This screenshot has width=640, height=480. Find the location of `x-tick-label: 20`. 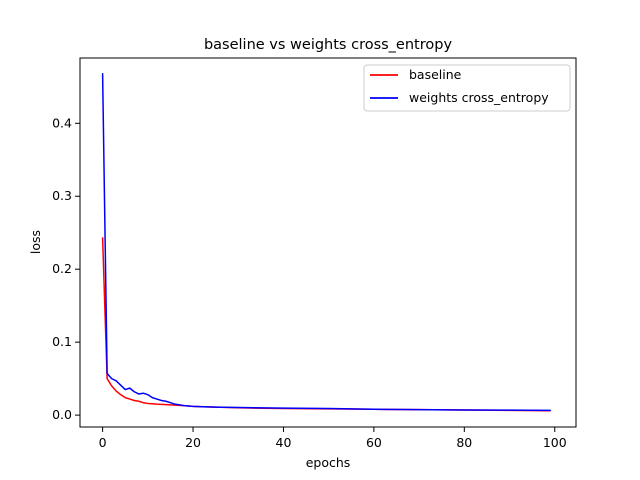

x-tick-label: 20 is located at coordinates (193, 442).